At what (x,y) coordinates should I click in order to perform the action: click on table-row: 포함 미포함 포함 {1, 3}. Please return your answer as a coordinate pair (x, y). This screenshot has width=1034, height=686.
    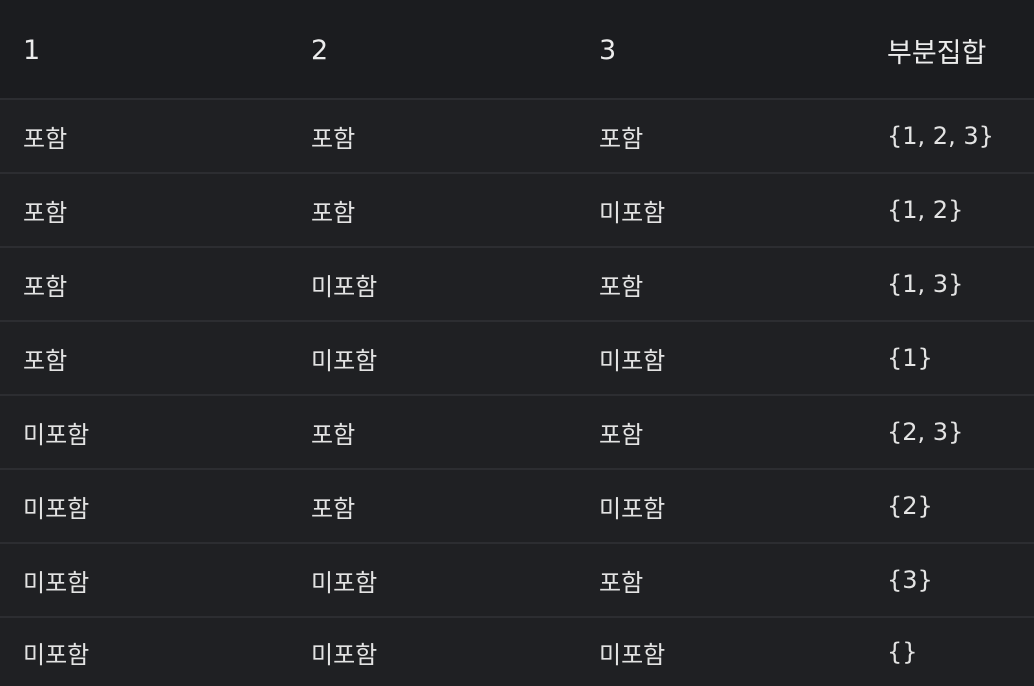
    Looking at the image, I should click on (517, 285).